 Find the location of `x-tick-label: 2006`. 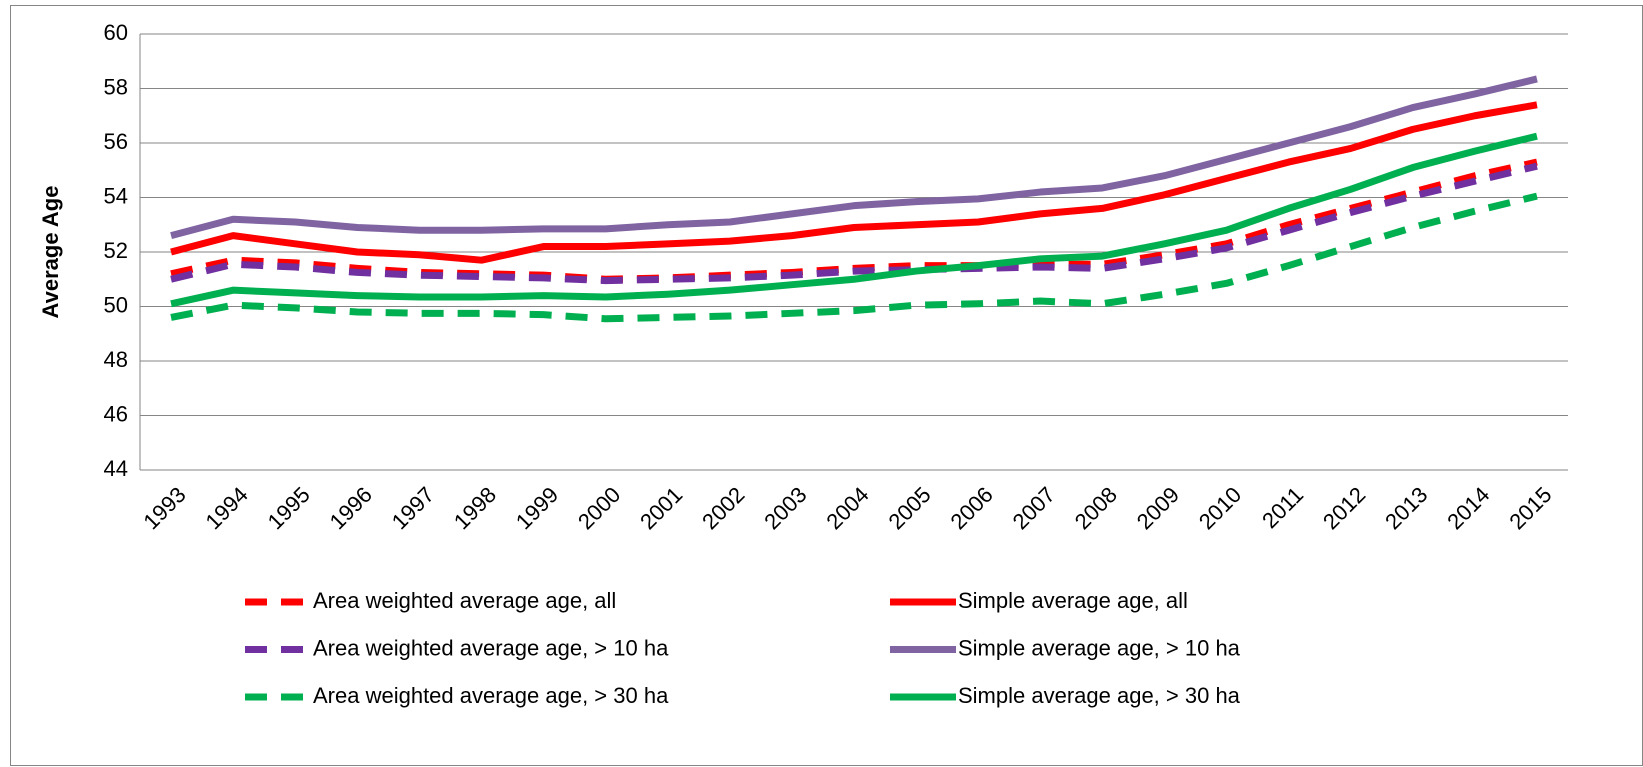

x-tick-label: 2006 is located at coordinates (972, 508).